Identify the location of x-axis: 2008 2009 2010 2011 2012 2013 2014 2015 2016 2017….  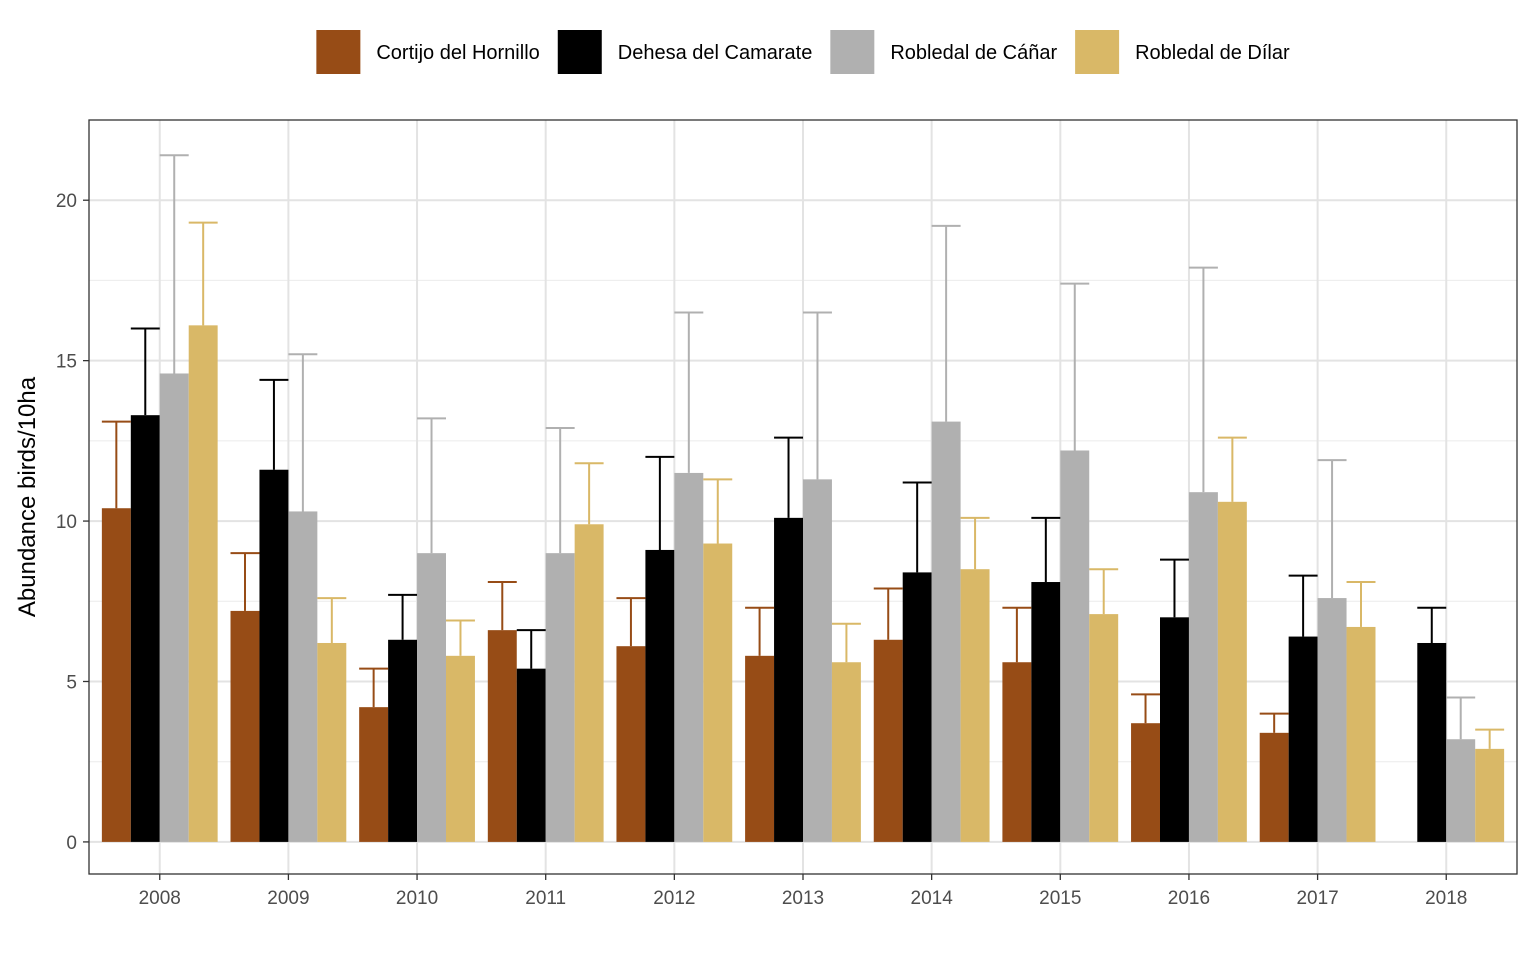
(803, 891).